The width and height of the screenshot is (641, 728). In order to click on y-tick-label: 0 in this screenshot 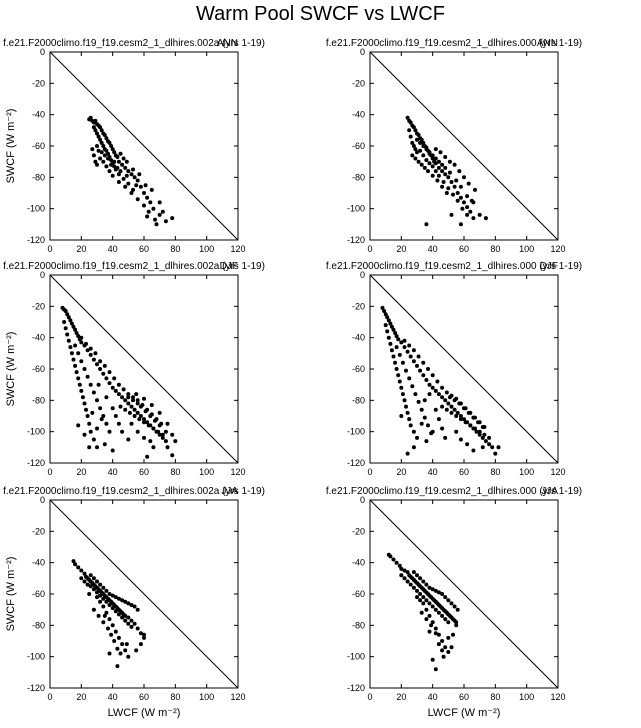, I will do `click(42, 500)`.